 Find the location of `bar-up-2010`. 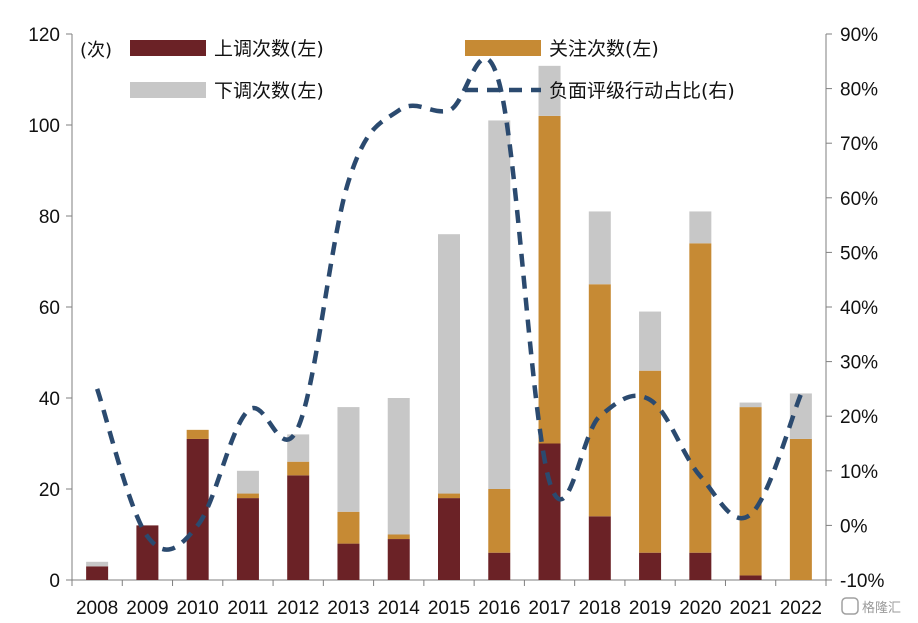

bar-up-2010 is located at coordinates (197, 509).